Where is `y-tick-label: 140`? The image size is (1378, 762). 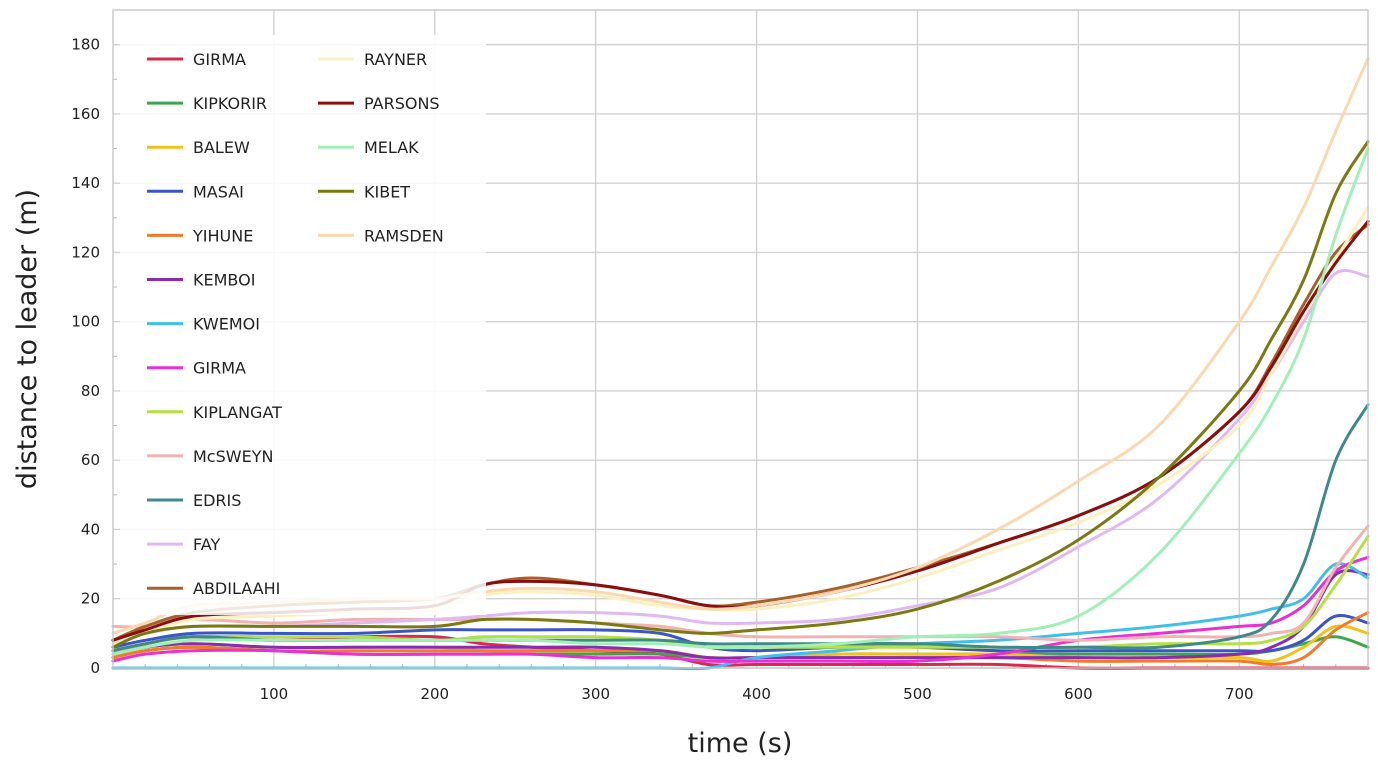
y-tick-label: 140 is located at coordinates (85, 183).